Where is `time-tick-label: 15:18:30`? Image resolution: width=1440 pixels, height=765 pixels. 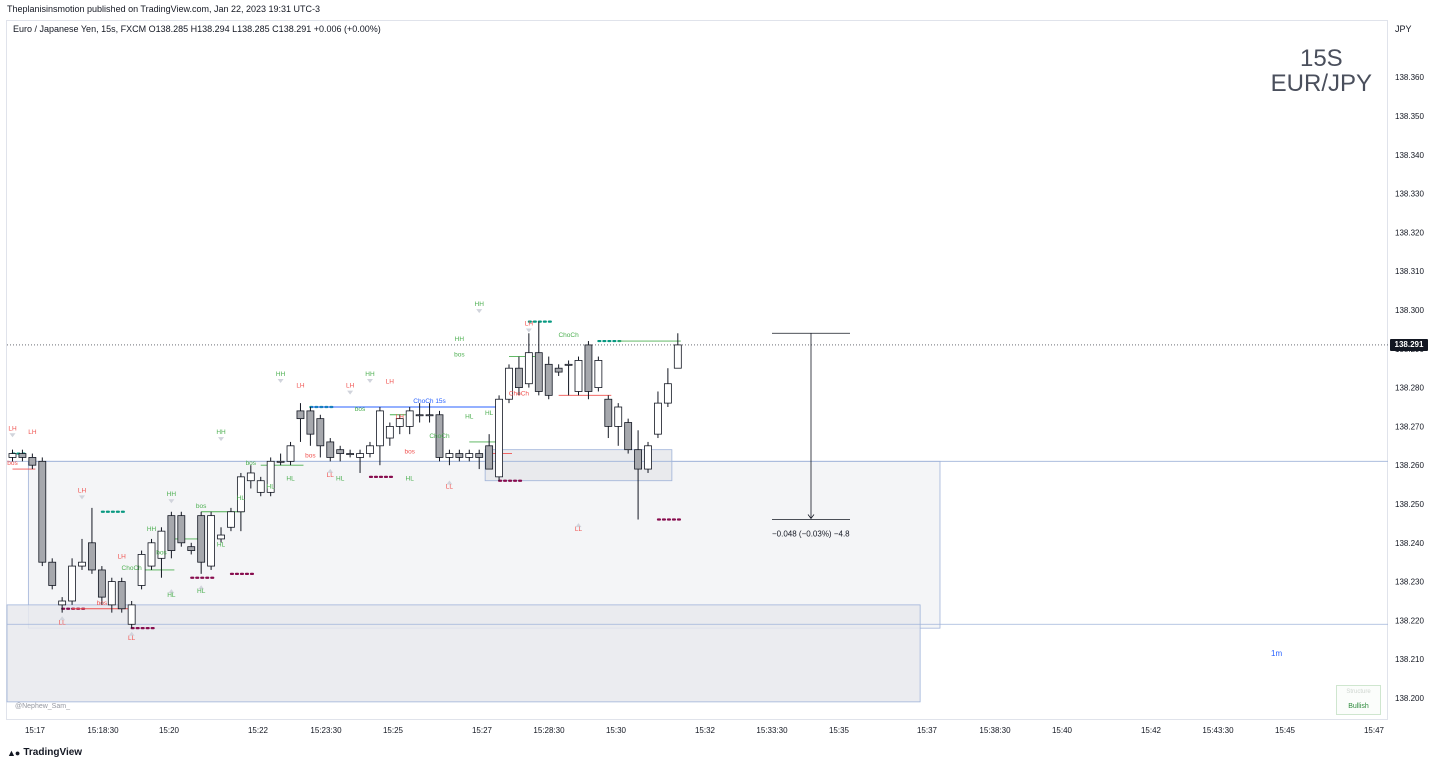
time-tick-label: 15:18:30 is located at coordinates (103, 730).